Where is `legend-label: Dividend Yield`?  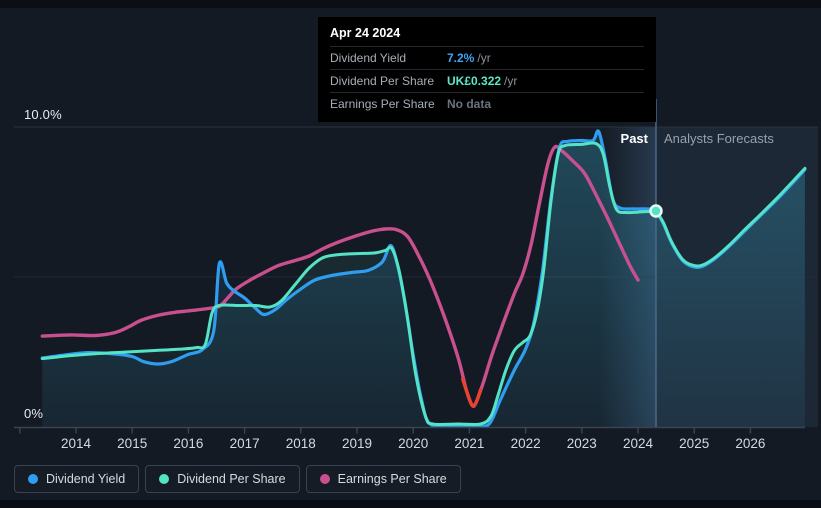
legend-label: Dividend Yield is located at coordinates (86, 479).